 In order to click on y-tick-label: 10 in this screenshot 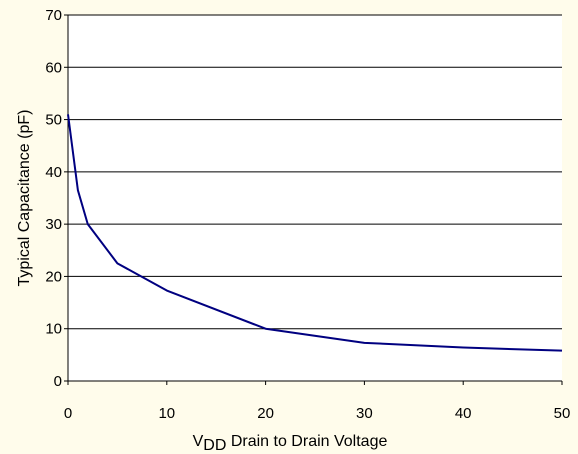, I will do `click(53, 329)`.